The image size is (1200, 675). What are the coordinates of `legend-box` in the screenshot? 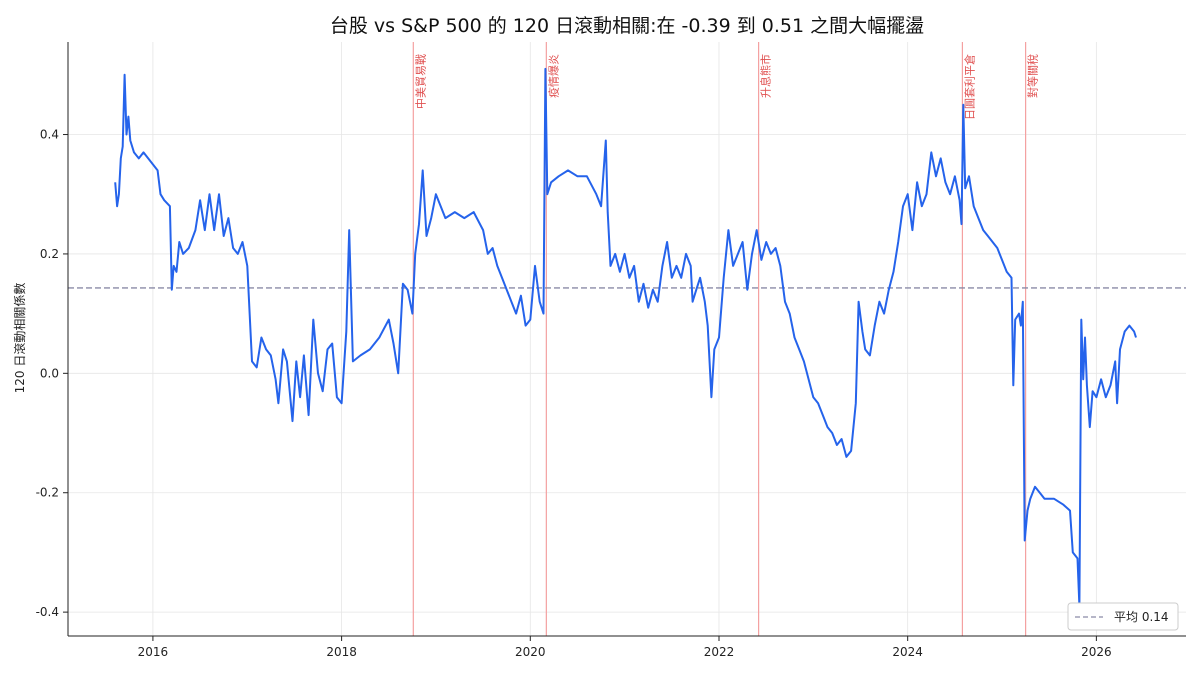 It's located at (1123, 616).